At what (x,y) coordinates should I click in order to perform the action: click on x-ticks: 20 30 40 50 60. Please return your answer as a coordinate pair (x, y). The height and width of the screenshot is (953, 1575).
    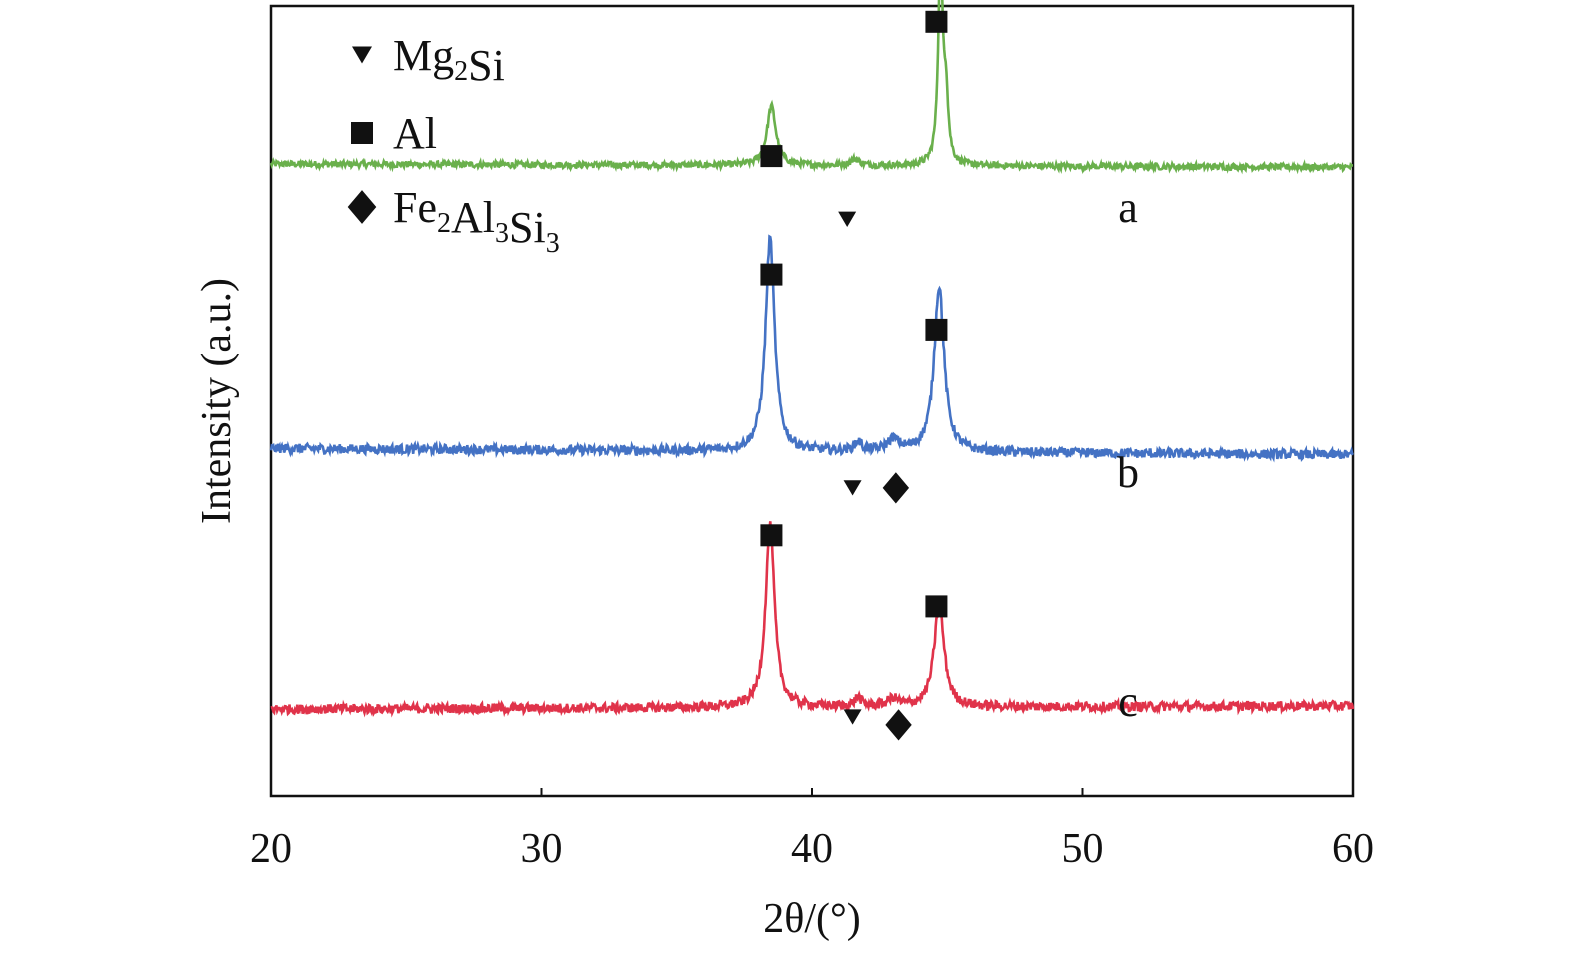
    Looking at the image, I should click on (812, 830).